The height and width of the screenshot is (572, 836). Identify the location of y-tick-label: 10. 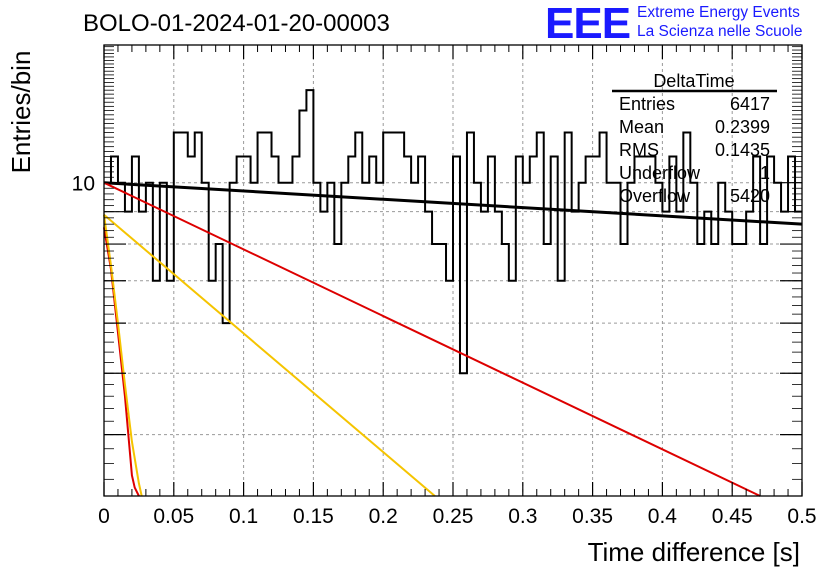
(83, 184).